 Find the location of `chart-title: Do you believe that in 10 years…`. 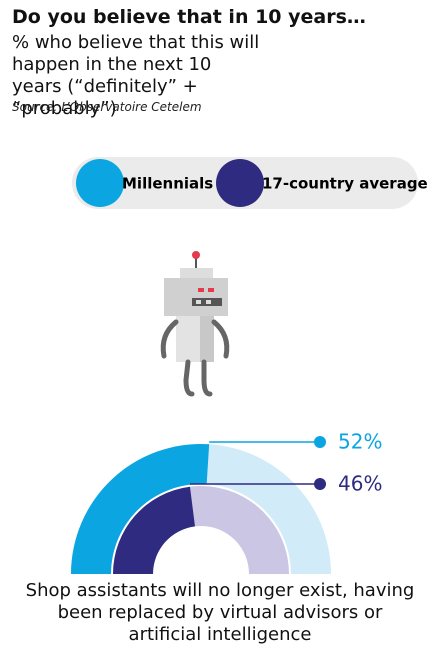

chart-title: Do you believe that in 10 years… is located at coordinates (189, 17).